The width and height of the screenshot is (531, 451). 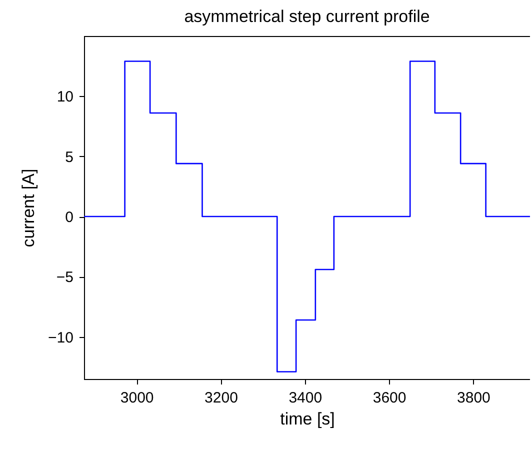 I want to click on x-tick-label: 3200, so click(x=221, y=398).